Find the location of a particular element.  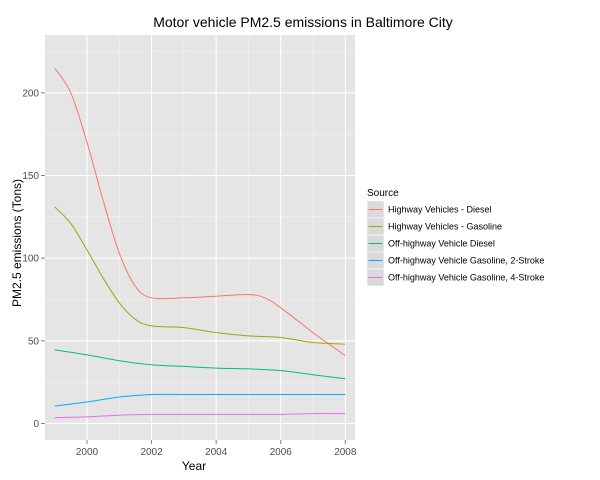

y-tick-label: 150 is located at coordinates (30, 176).